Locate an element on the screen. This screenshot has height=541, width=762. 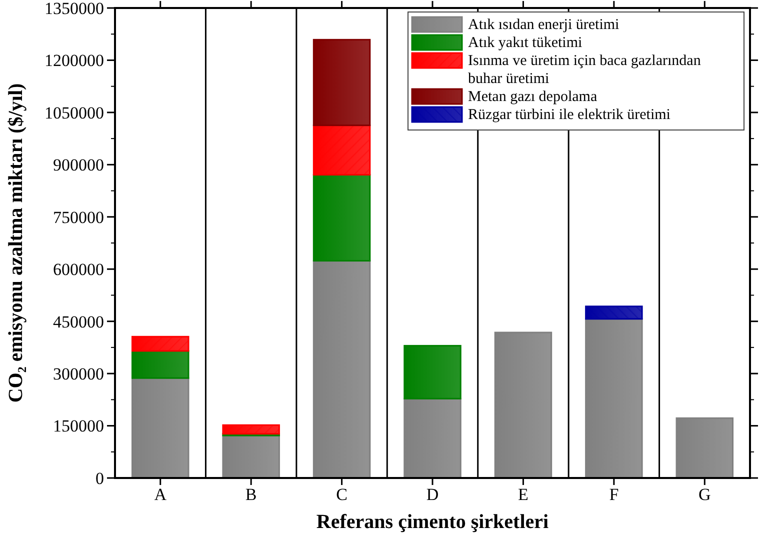
y-tick-label: 450000 is located at coordinates (78, 322).